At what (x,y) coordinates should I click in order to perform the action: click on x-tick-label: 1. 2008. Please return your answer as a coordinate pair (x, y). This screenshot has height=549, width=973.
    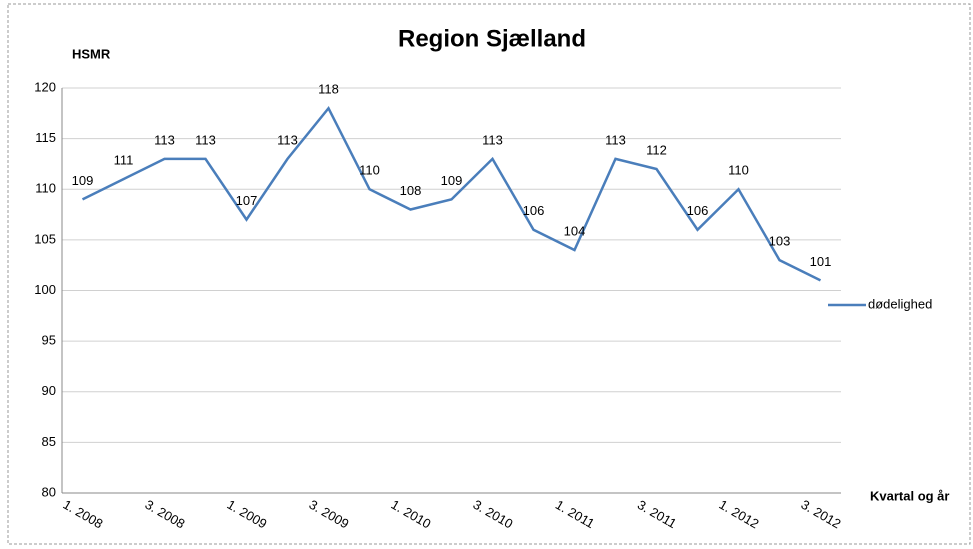
    Looking at the image, I should click on (82, 514).